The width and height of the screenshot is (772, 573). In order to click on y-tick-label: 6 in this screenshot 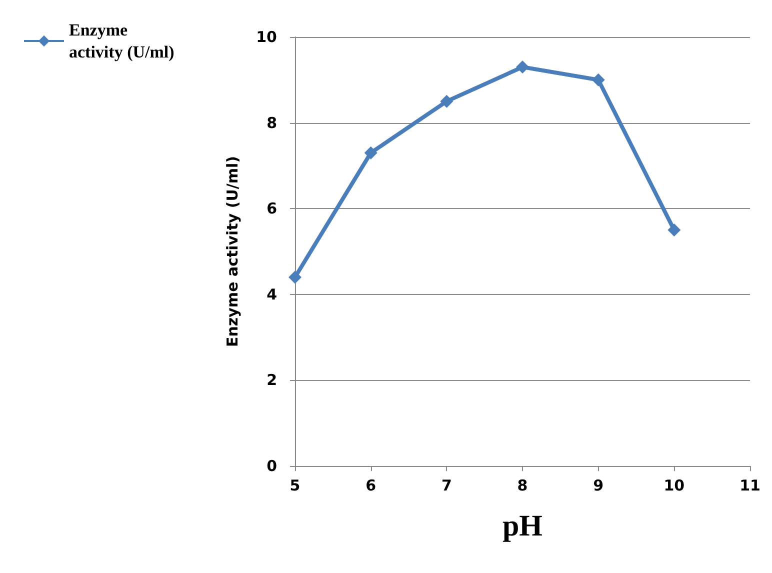, I will do `click(271, 209)`.